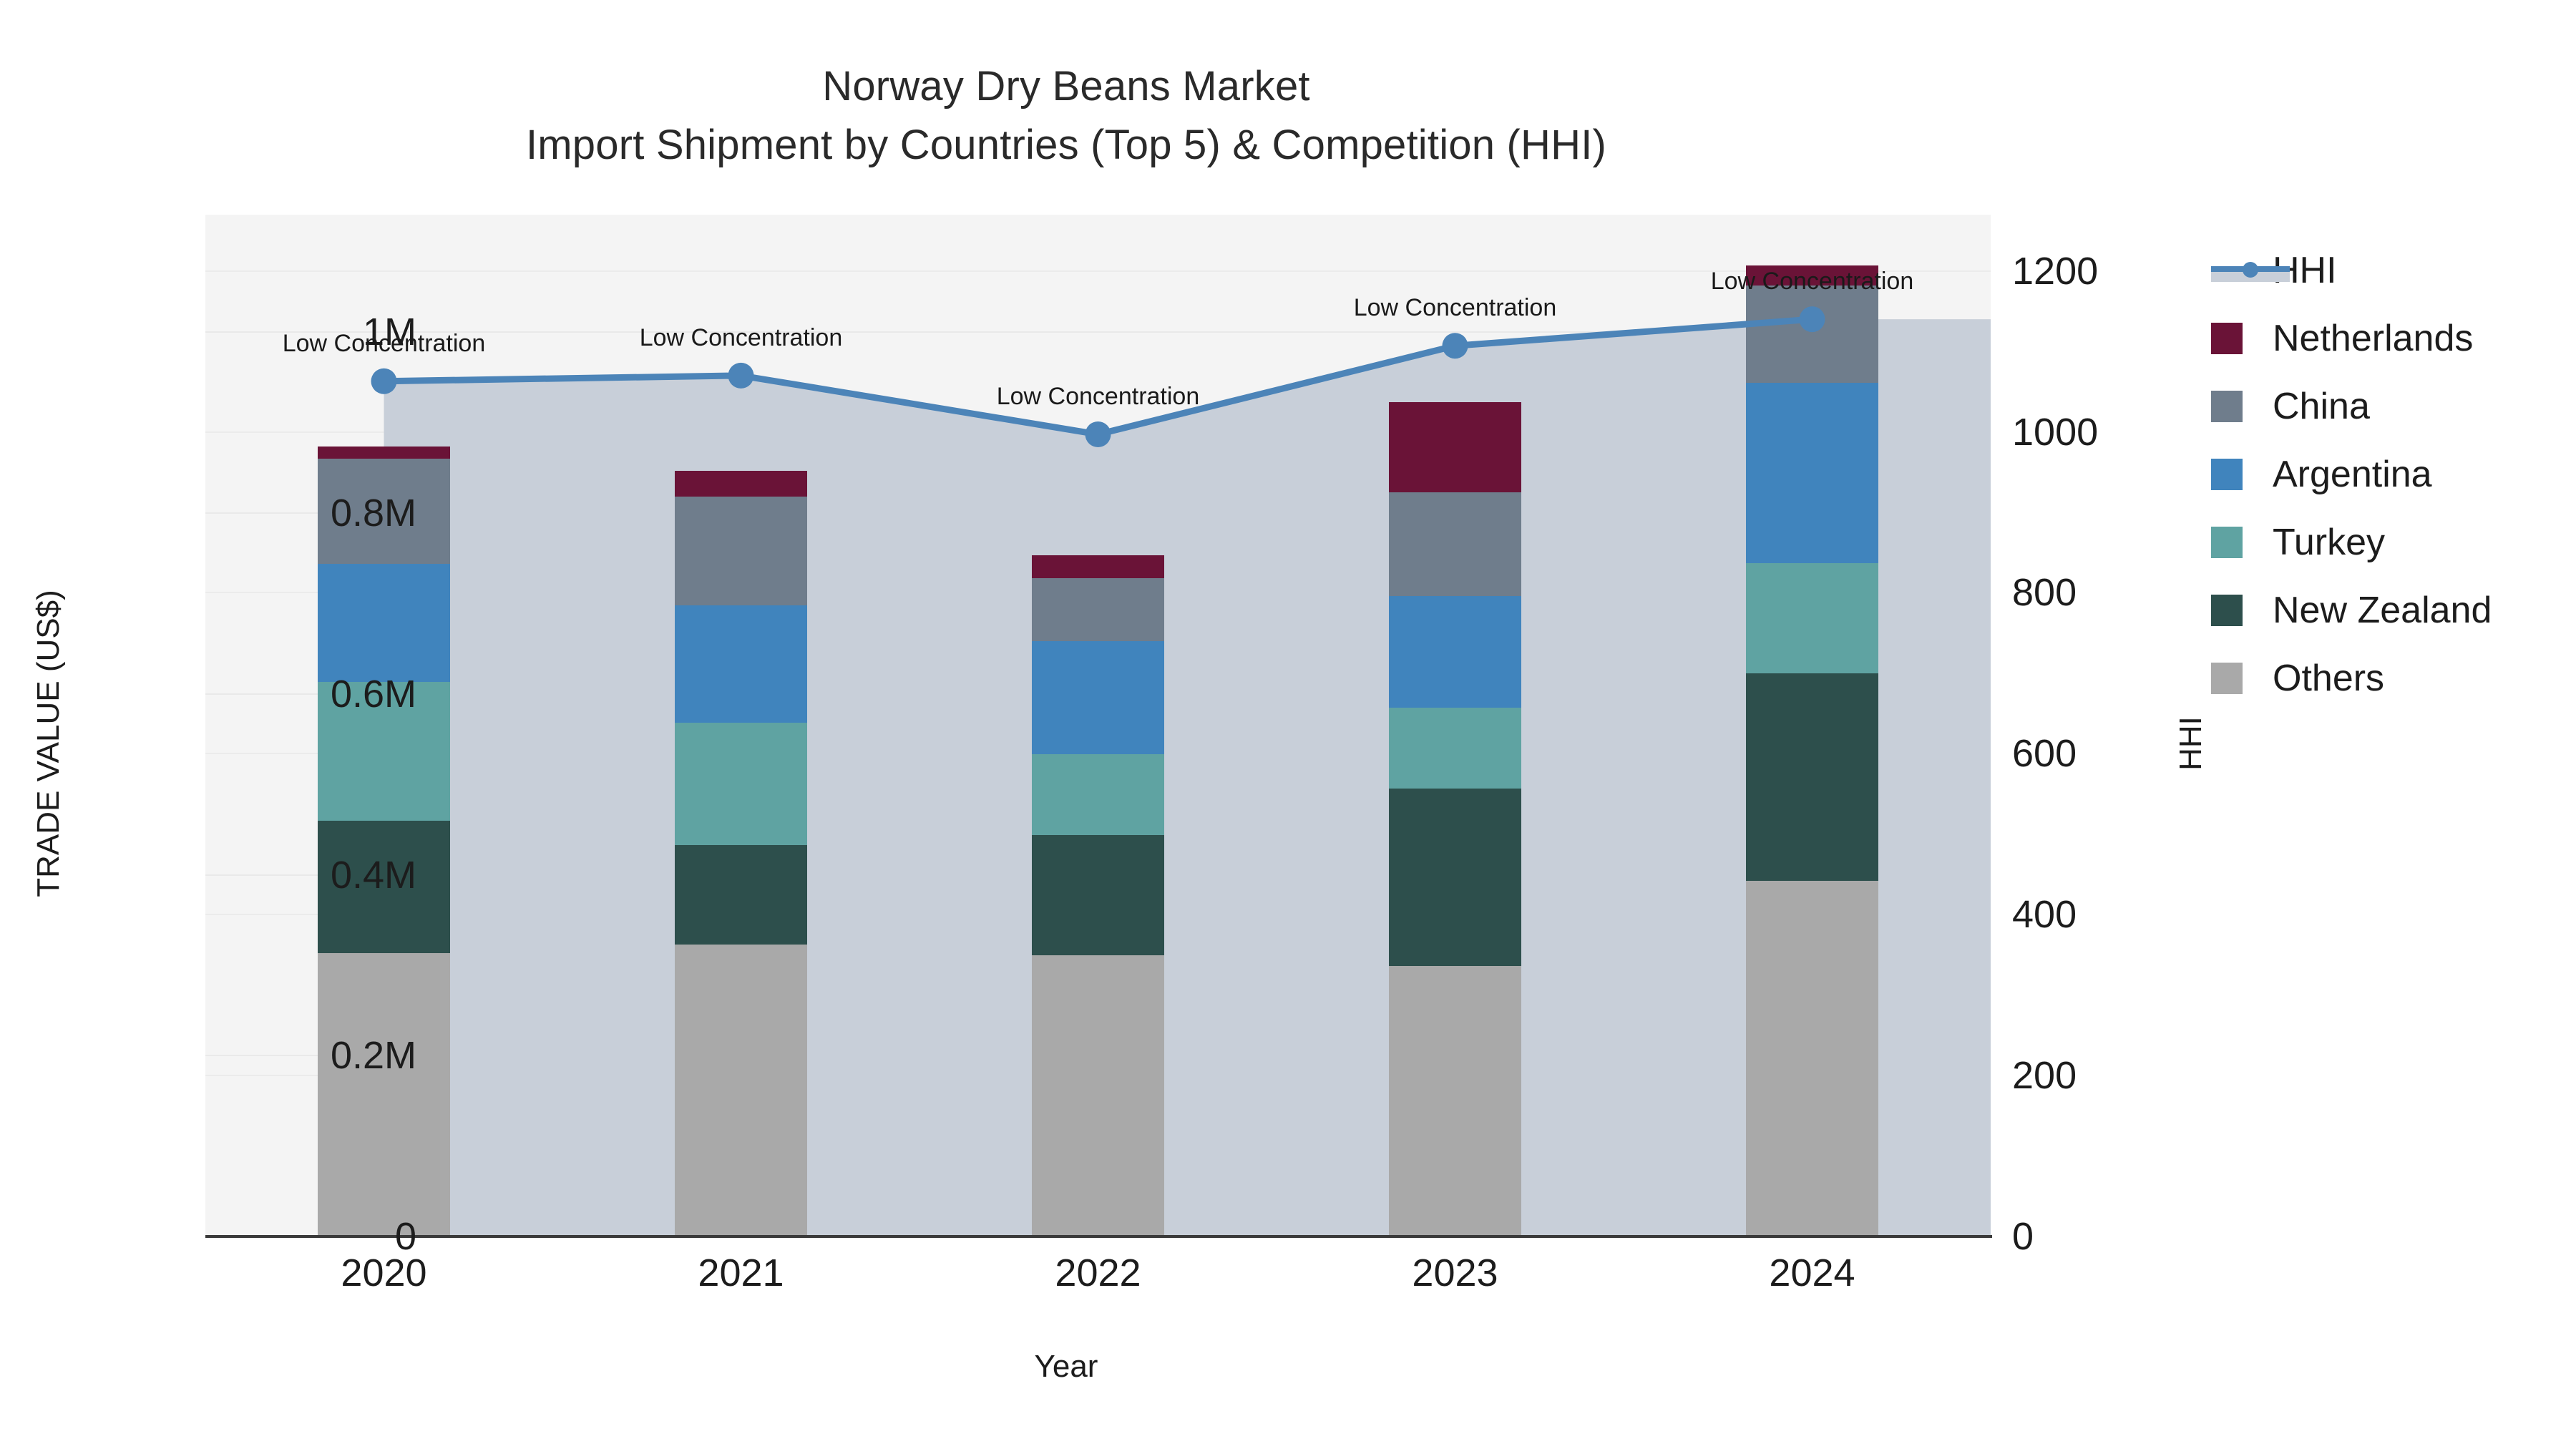 The width and height of the screenshot is (2576, 1449). I want to click on y-axis-tick-label: 0.4M, so click(373, 875).